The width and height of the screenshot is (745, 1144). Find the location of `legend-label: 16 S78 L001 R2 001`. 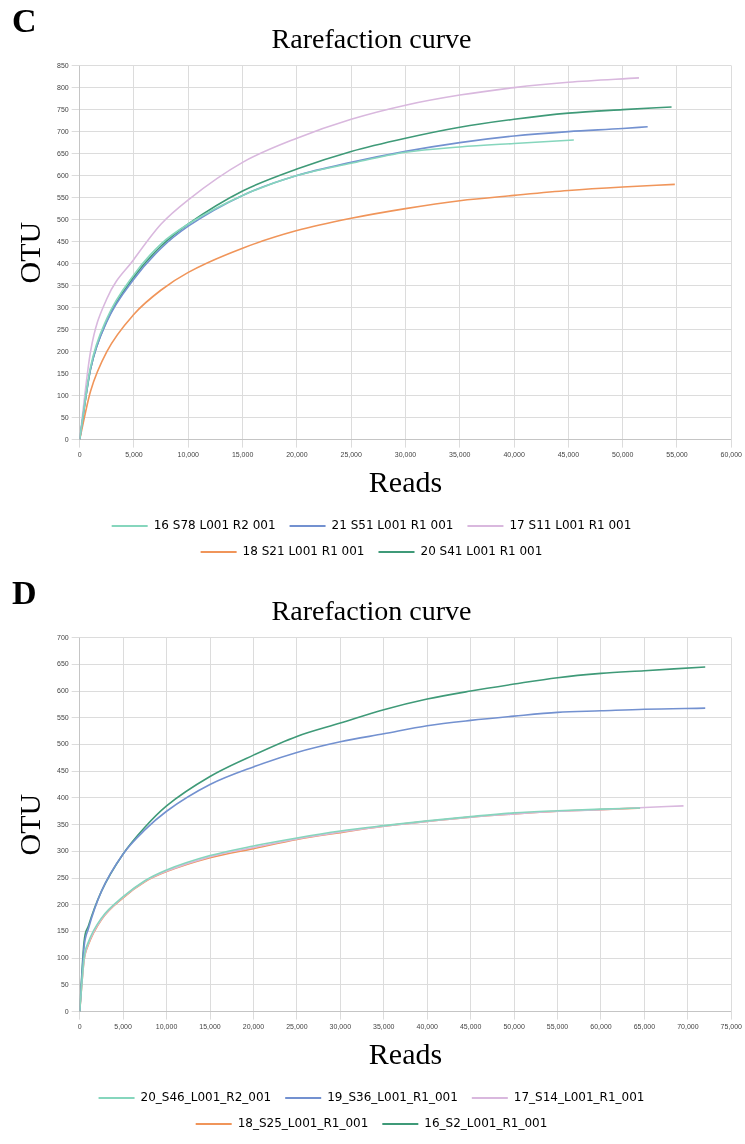

legend-label: 16 S78 L001 R2 001 is located at coordinates (214, 525).